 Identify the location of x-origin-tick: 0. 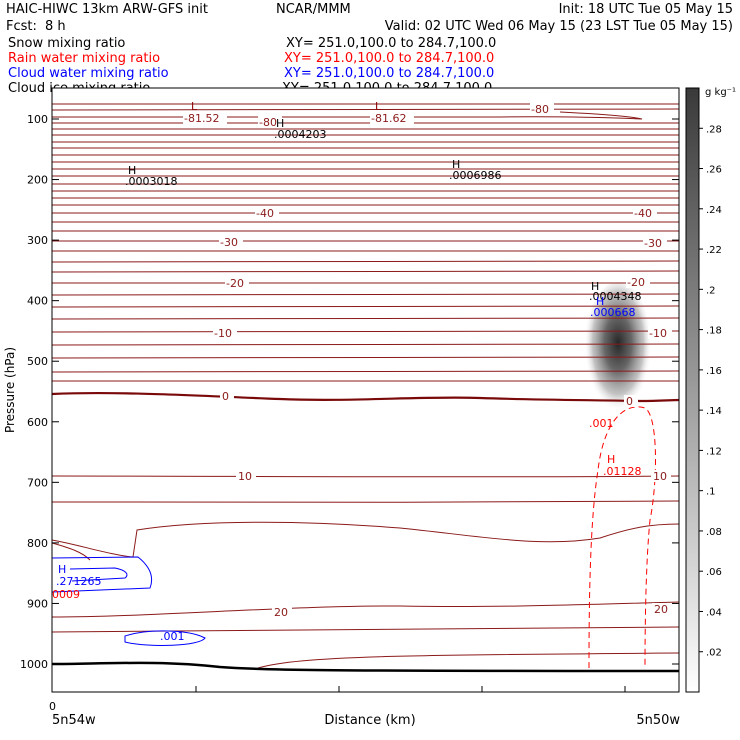
(52, 706).